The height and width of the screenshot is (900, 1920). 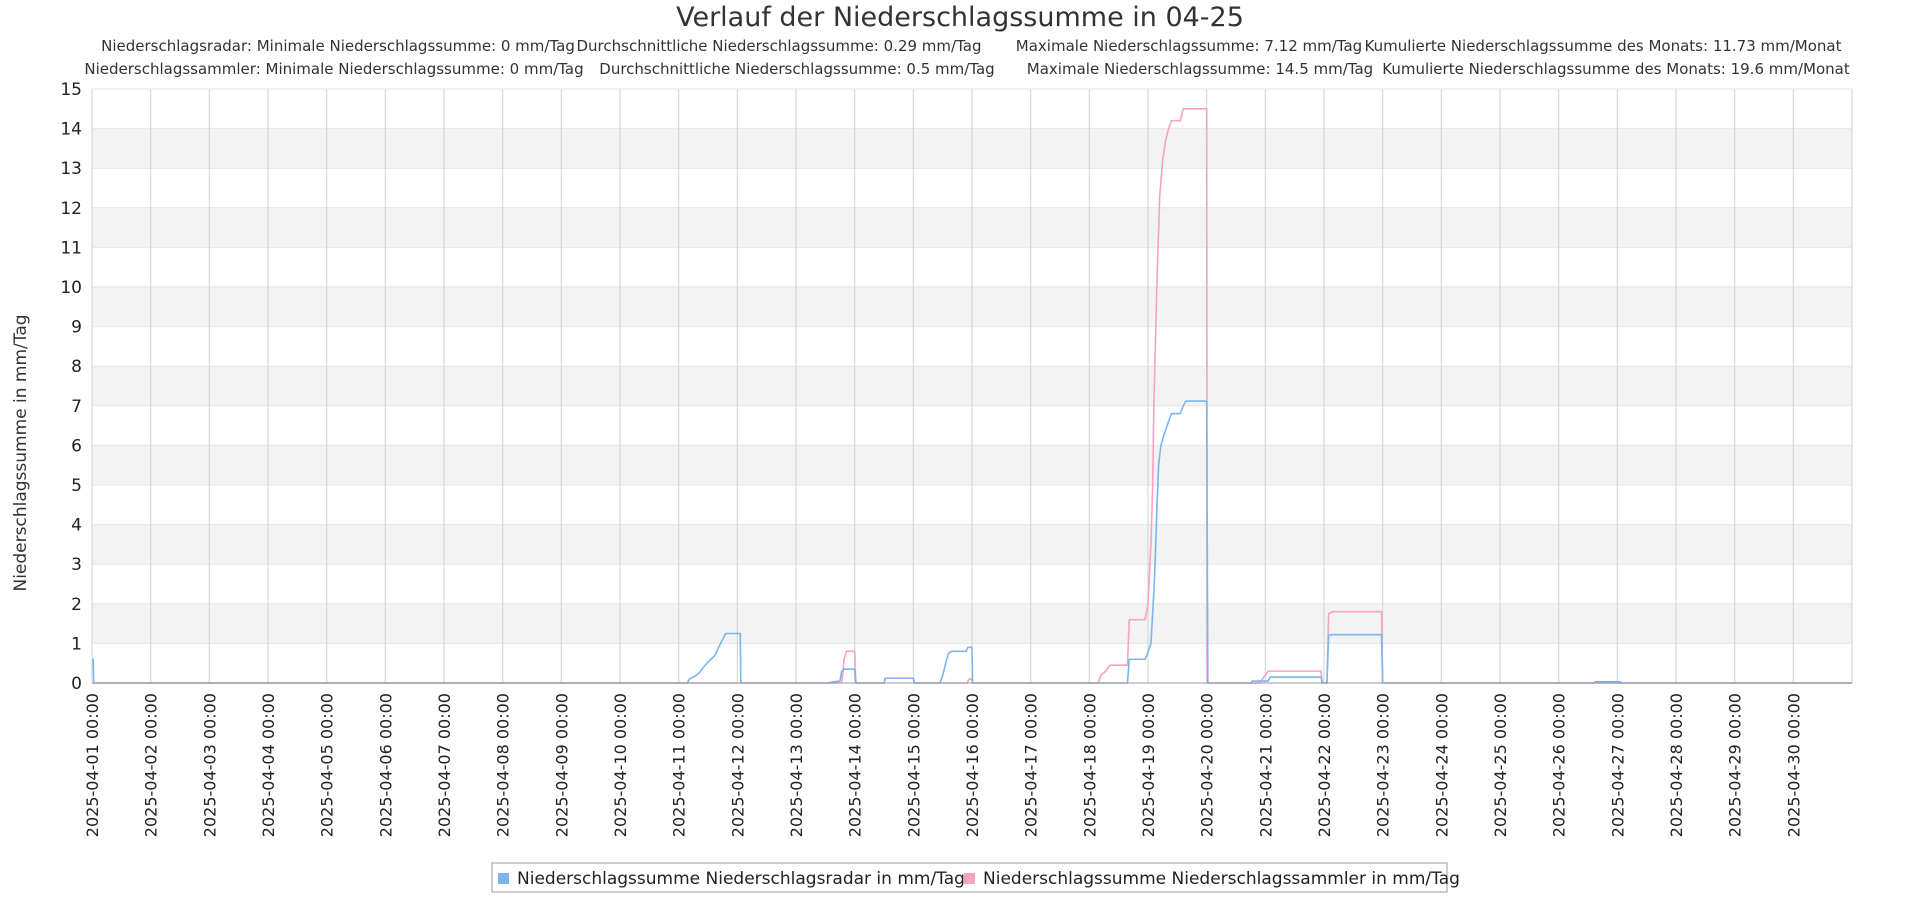 What do you see at coordinates (679, 765) in the screenshot?
I see `x-tick-label: 2025-04-11 00:00` at bounding box center [679, 765].